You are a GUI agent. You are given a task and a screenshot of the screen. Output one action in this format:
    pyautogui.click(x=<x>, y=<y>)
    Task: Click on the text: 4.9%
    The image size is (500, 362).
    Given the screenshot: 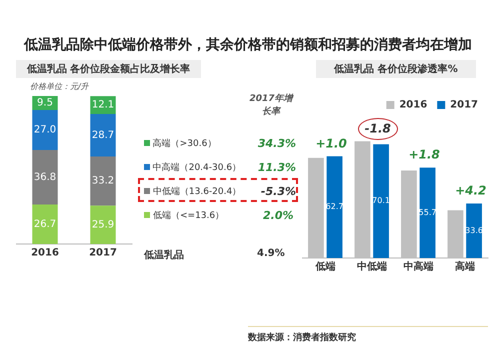 What is the action you would take?
    pyautogui.click(x=271, y=254)
    